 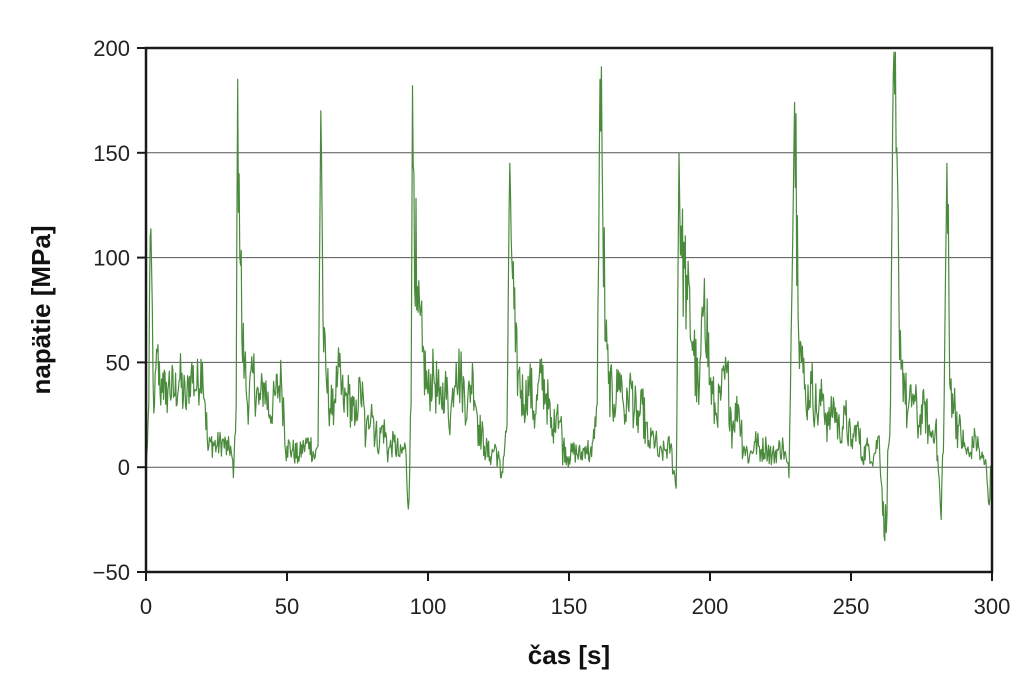 What do you see at coordinates (569, 655) in the screenshot?
I see `x-axis-label: čas [s]` at bounding box center [569, 655].